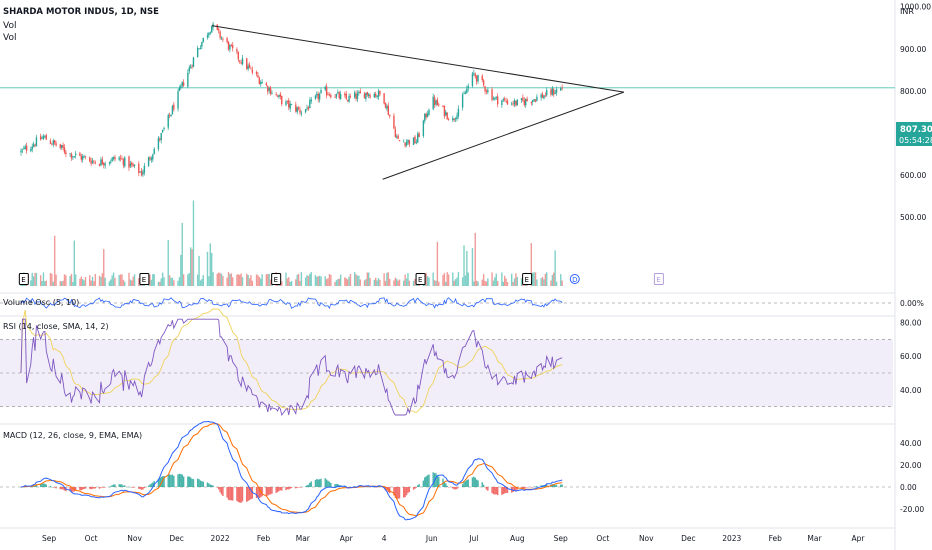  I want to click on x-tick-label: Sep, so click(561, 538).